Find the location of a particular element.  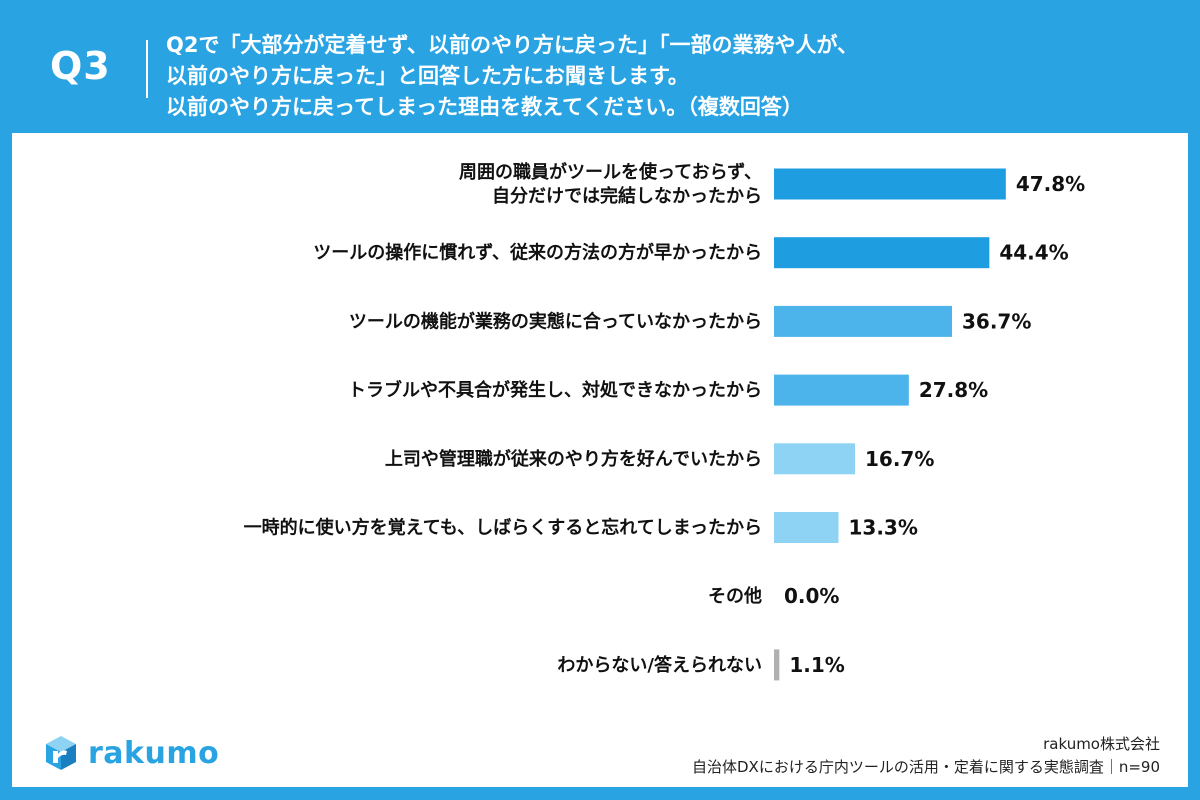

question-separator is located at coordinates (147, 69).